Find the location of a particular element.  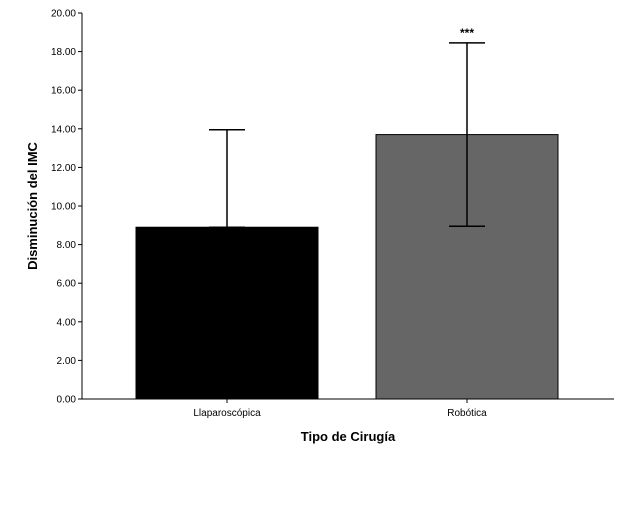

y-axis-title: Disminución del IMC is located at coordinates (32, 205).